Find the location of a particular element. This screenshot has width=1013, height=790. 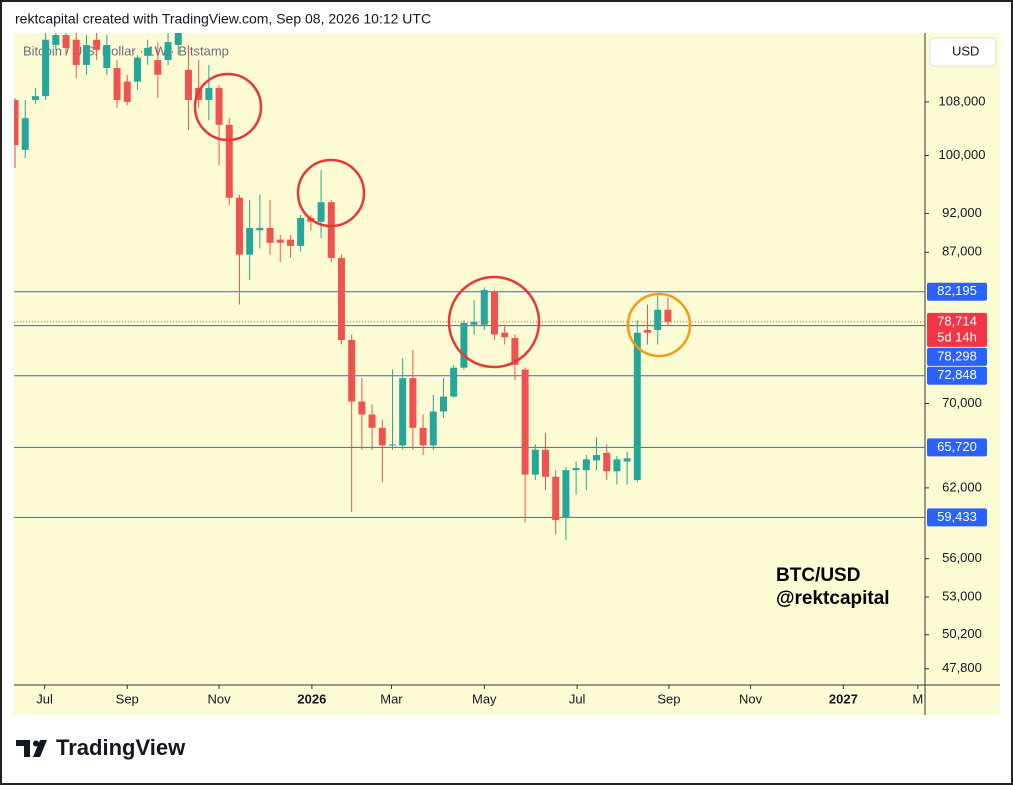

level-label: 82,195 is located at coordinates (957, 290).